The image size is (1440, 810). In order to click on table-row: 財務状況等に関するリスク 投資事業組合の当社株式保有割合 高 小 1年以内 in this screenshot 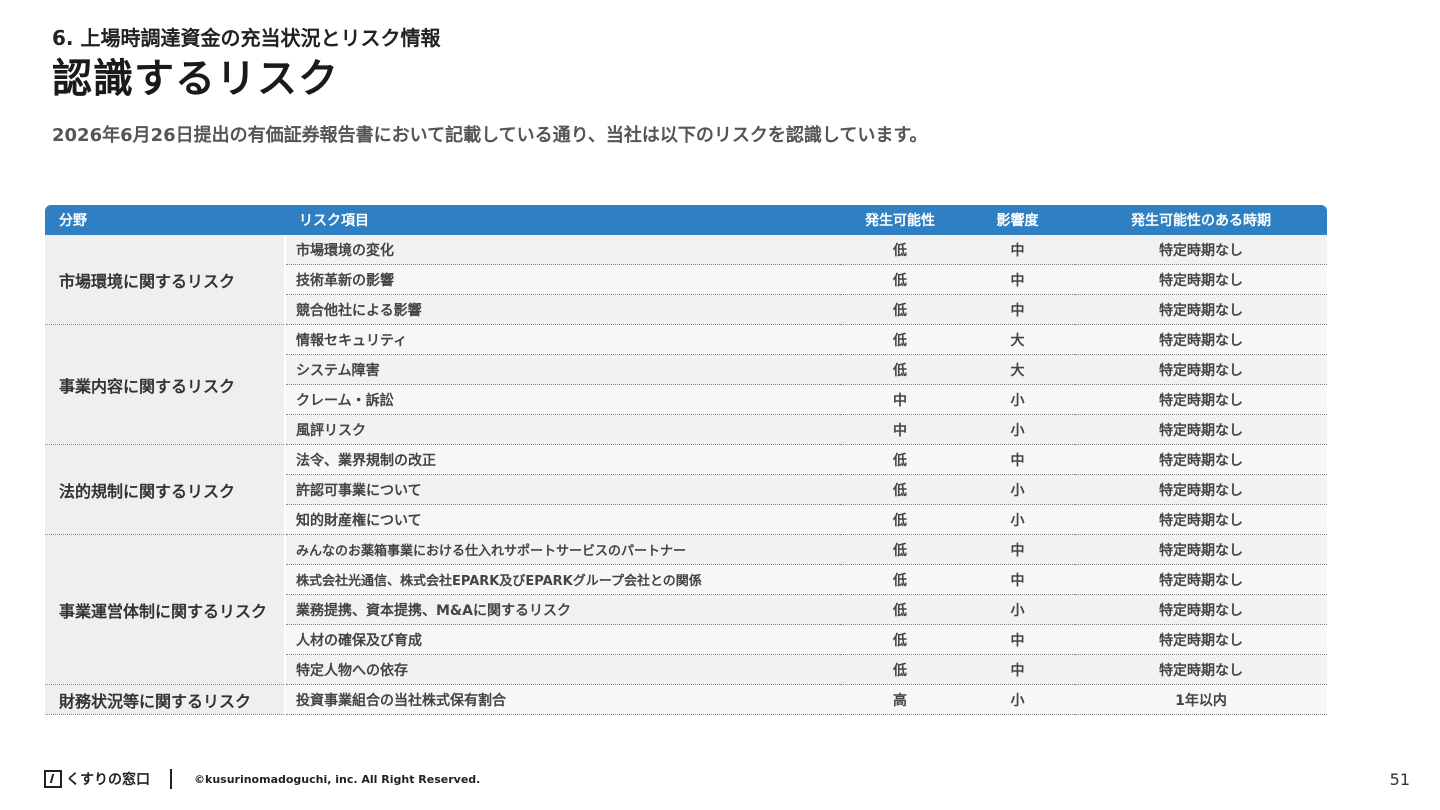, I will do `click(686, 699)`.